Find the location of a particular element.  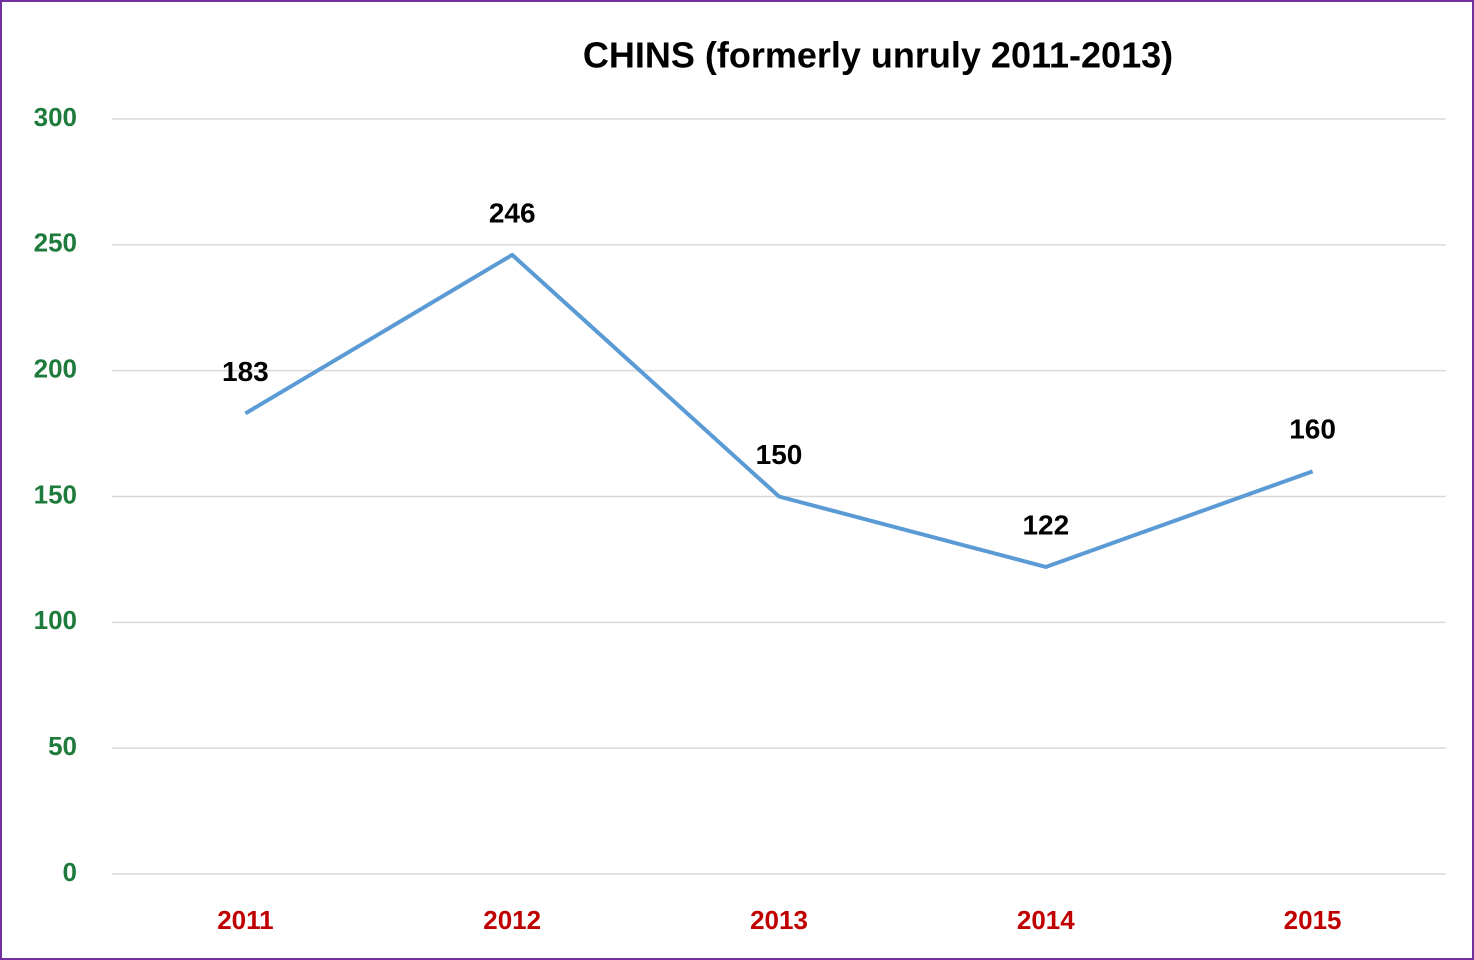

y-tick-label: 100 is located at coordinates (55, 620).